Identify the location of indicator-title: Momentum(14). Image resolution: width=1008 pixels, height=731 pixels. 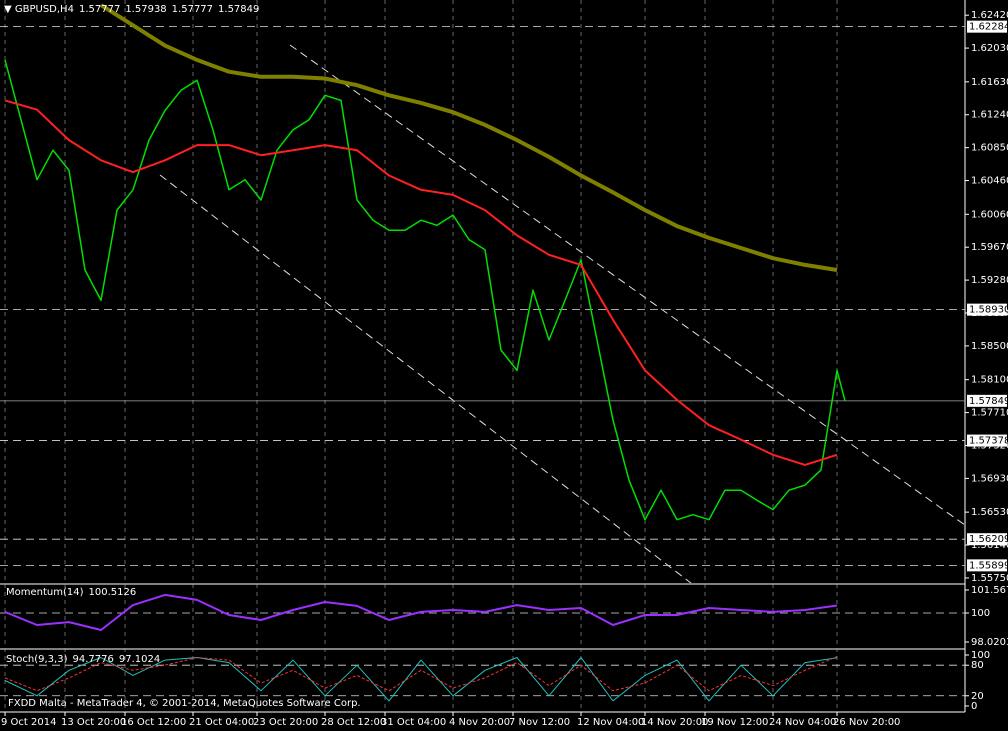
(45, 592).